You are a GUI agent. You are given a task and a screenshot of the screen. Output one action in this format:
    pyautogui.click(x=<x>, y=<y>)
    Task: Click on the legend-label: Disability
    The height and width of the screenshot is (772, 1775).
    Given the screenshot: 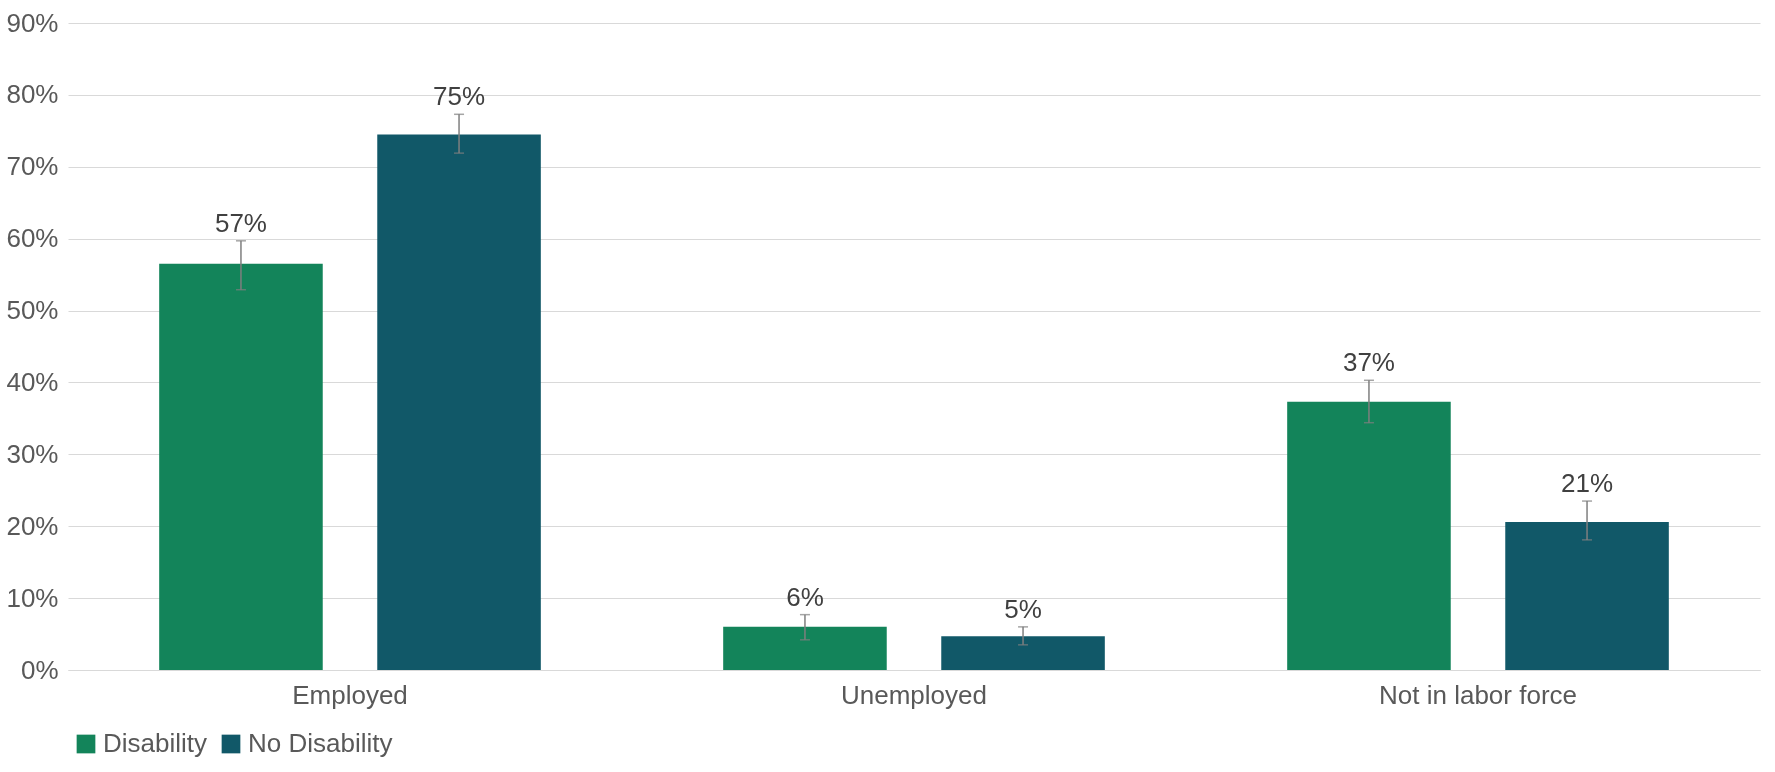 What is the action you would take?
    pyautogui.click(x=155, y=743)
    